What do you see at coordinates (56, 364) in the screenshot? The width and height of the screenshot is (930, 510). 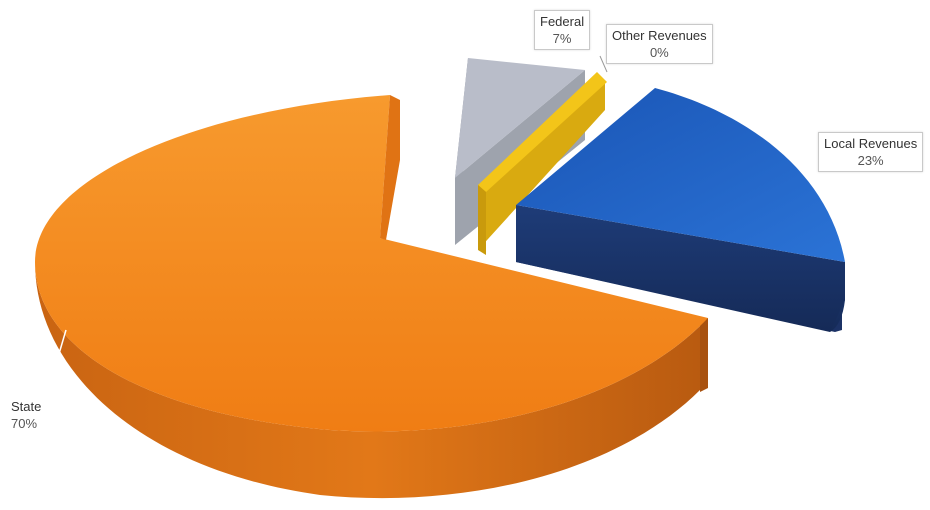 I see `leader-line-state` at bounding box center [56, 364].